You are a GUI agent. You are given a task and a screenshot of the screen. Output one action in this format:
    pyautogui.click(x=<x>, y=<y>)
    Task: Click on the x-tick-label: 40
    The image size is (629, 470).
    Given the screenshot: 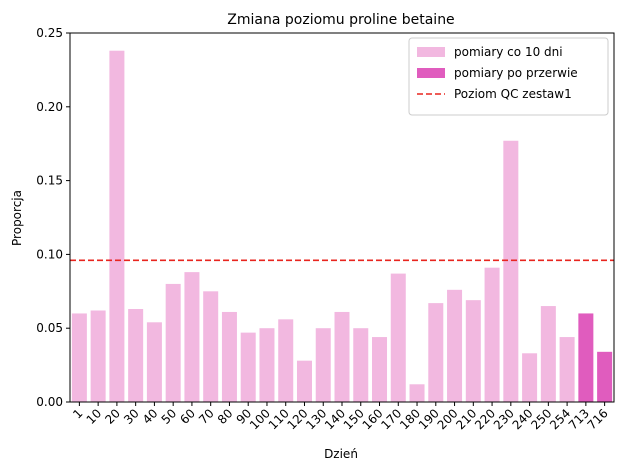 What is the action you would take?
    pyautogui.click(x=150, y=416)
    